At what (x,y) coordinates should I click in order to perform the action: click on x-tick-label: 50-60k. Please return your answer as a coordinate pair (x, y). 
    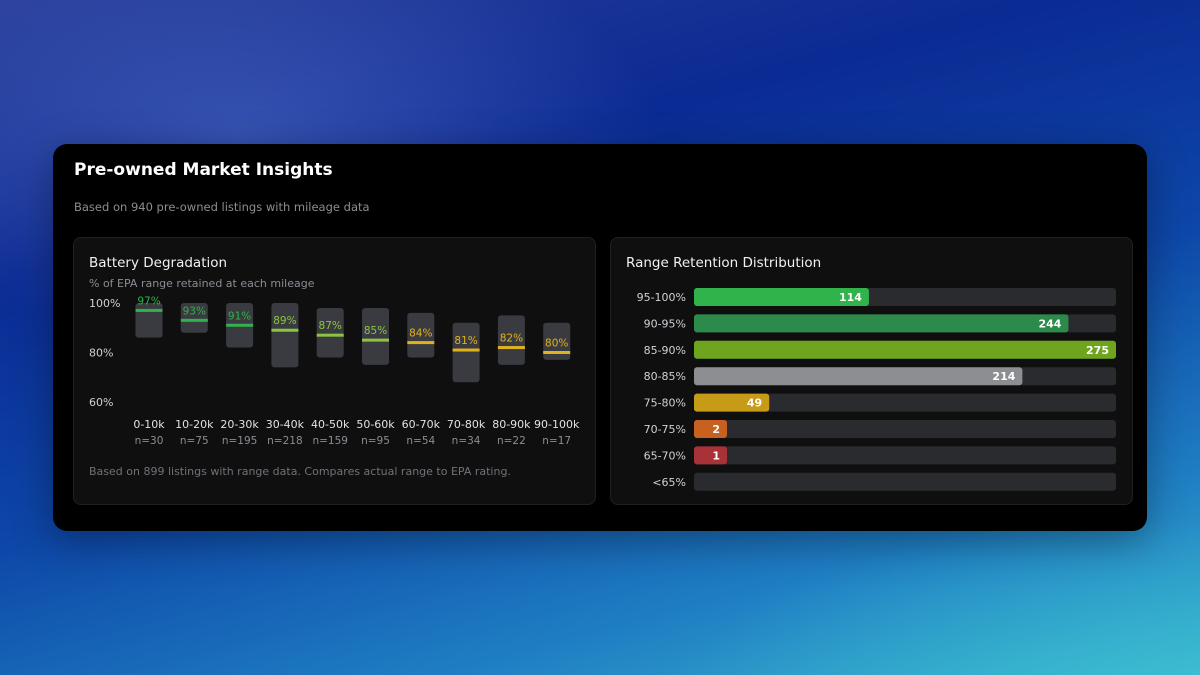
    Looking at the image, I should click on (375, 424).